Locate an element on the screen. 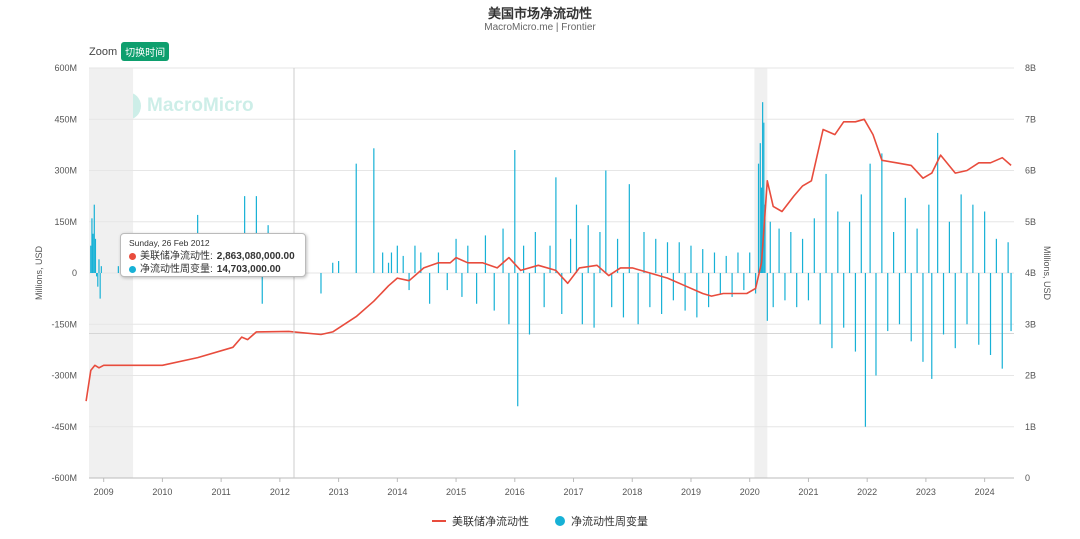 Image resolution: width=1080 pixels, height=539 pixels. tooltip-bar-label: 净流动性周变量: is located at coordinates (176, 269).